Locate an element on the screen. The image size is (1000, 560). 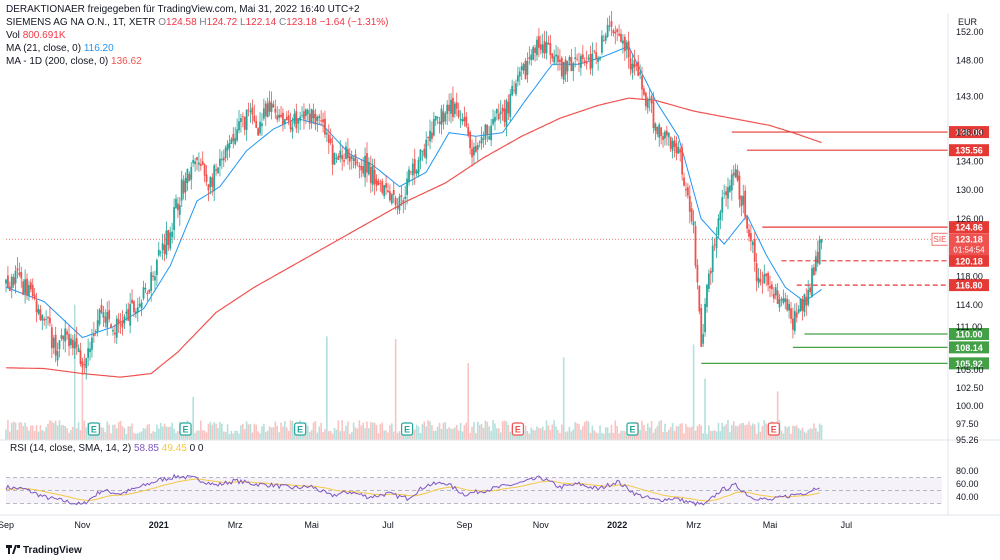
price-tick-label: 143.00 is located at coordinates (970, 97).